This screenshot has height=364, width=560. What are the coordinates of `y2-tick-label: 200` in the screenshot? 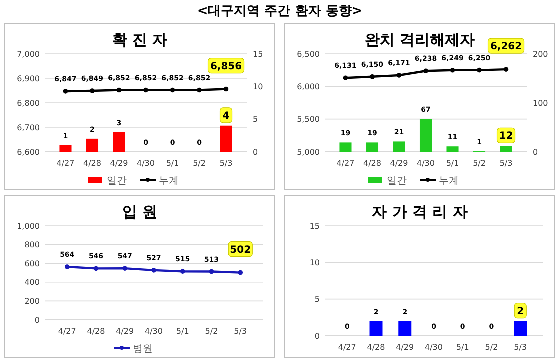 It's located at (540, 54).